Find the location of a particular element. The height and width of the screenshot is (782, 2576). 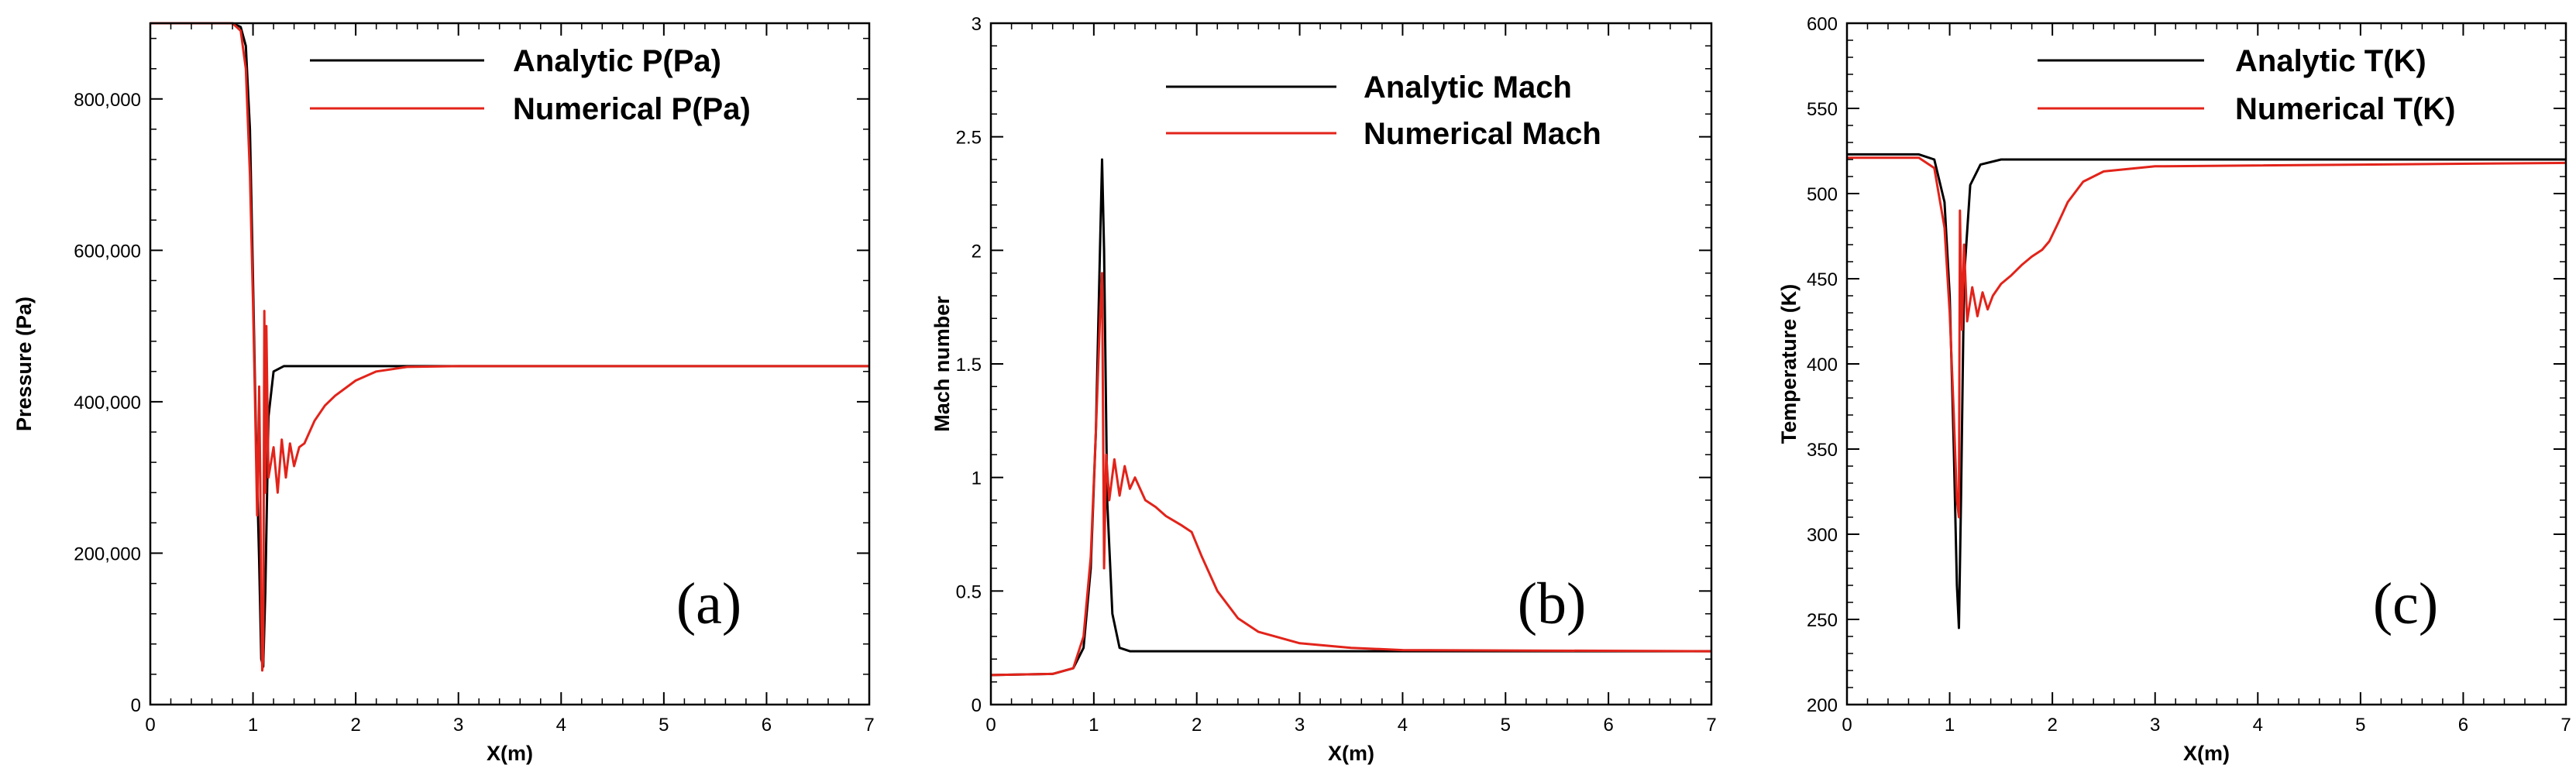

y-tick-label: 400 is located at coordinates (1822, 365).